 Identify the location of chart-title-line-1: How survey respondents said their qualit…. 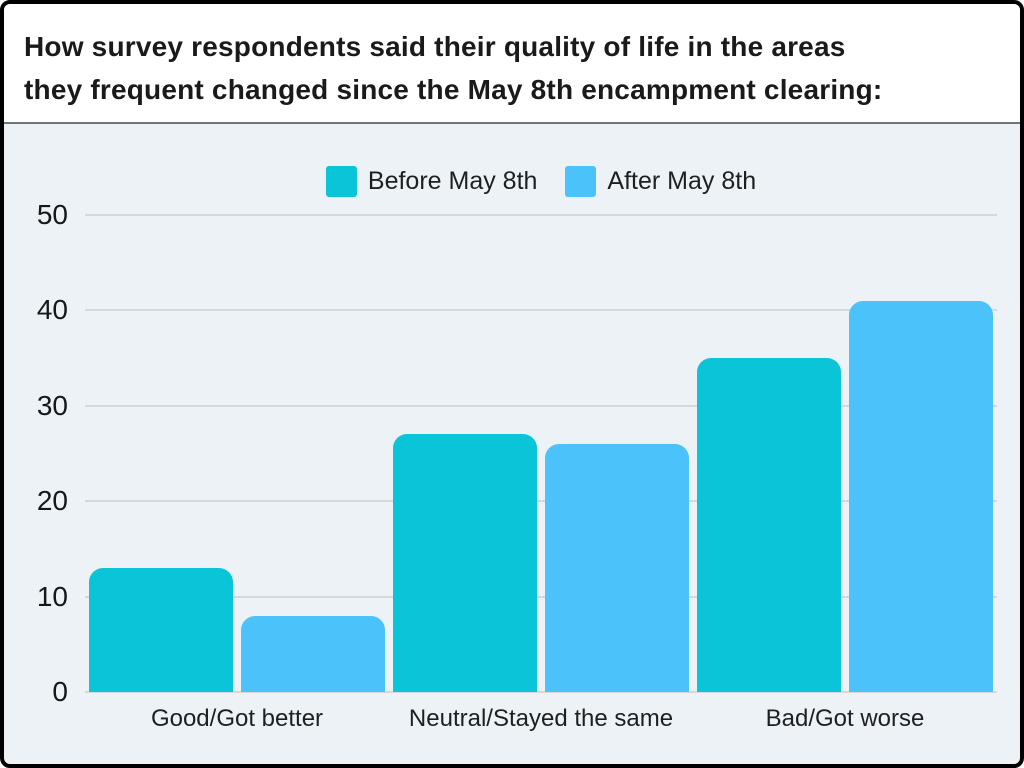
(435, 46).